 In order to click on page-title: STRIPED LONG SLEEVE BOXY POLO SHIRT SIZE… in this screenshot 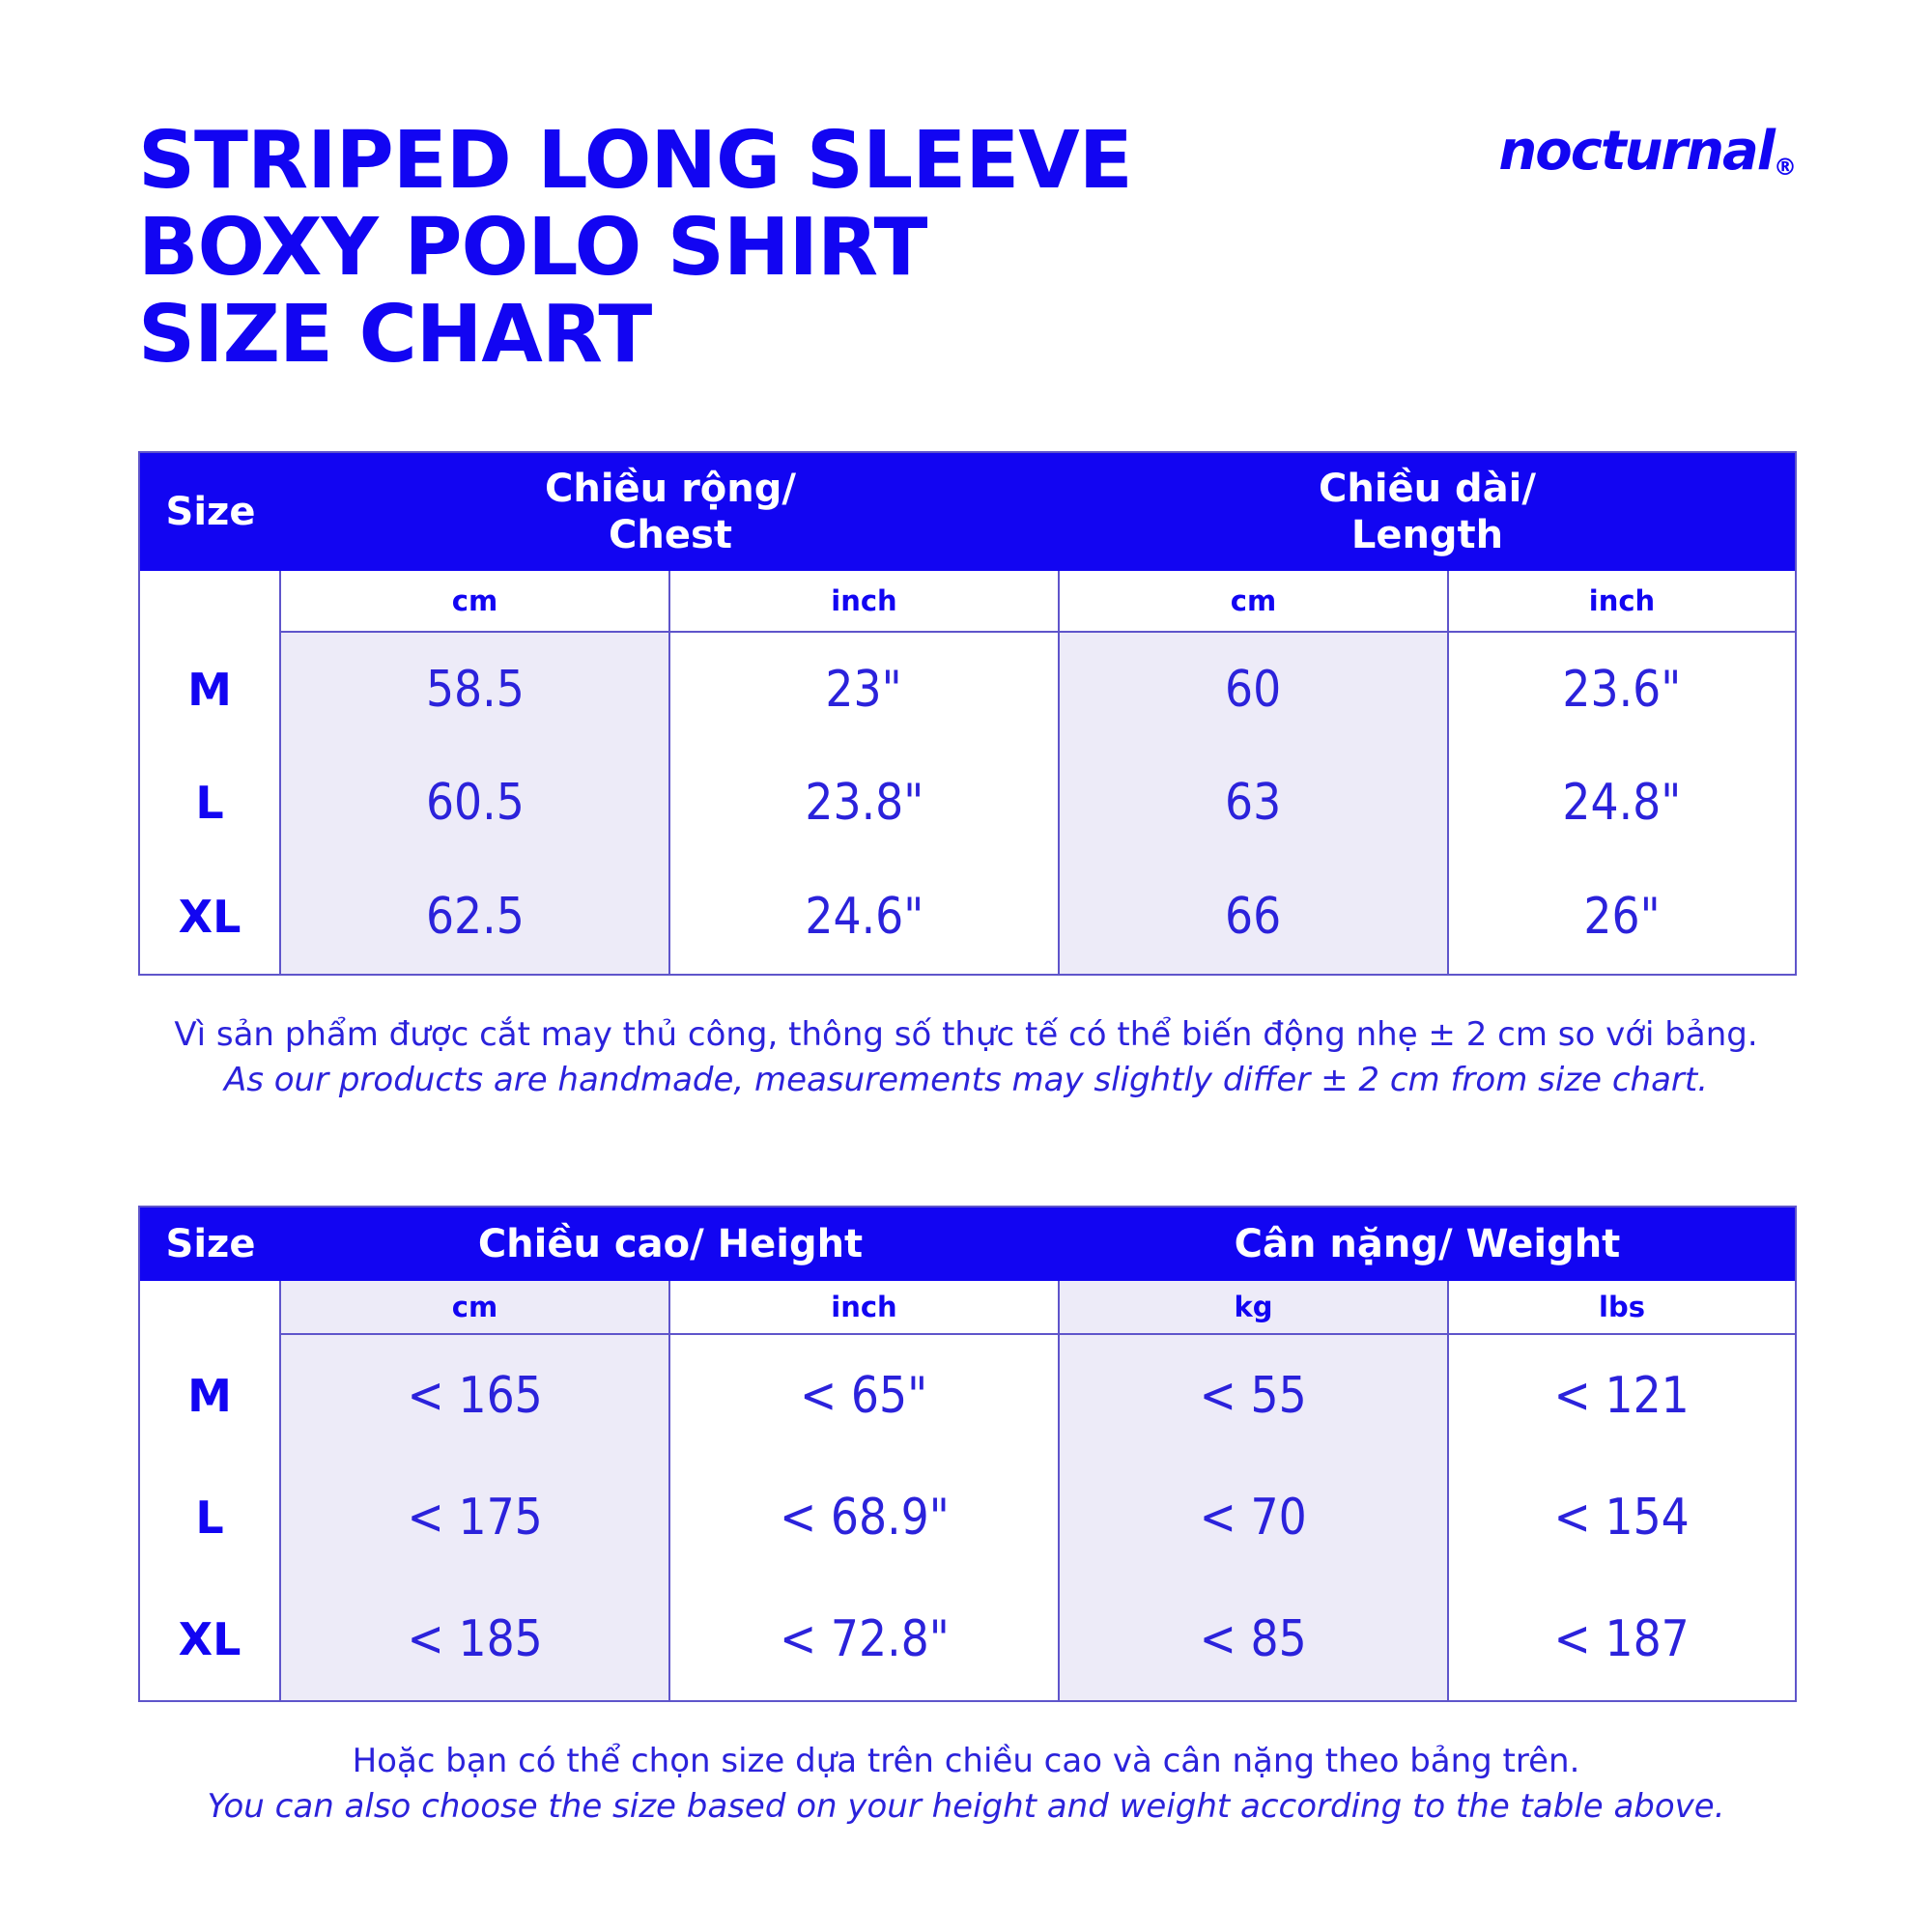, I will do `click(635, 248)`.